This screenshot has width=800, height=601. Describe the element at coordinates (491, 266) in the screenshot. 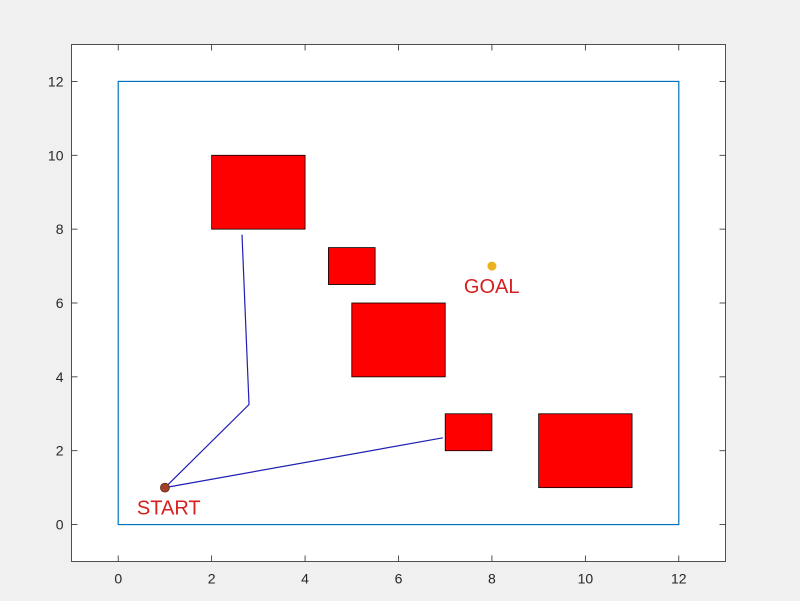

I see `goal-marker` at that location.